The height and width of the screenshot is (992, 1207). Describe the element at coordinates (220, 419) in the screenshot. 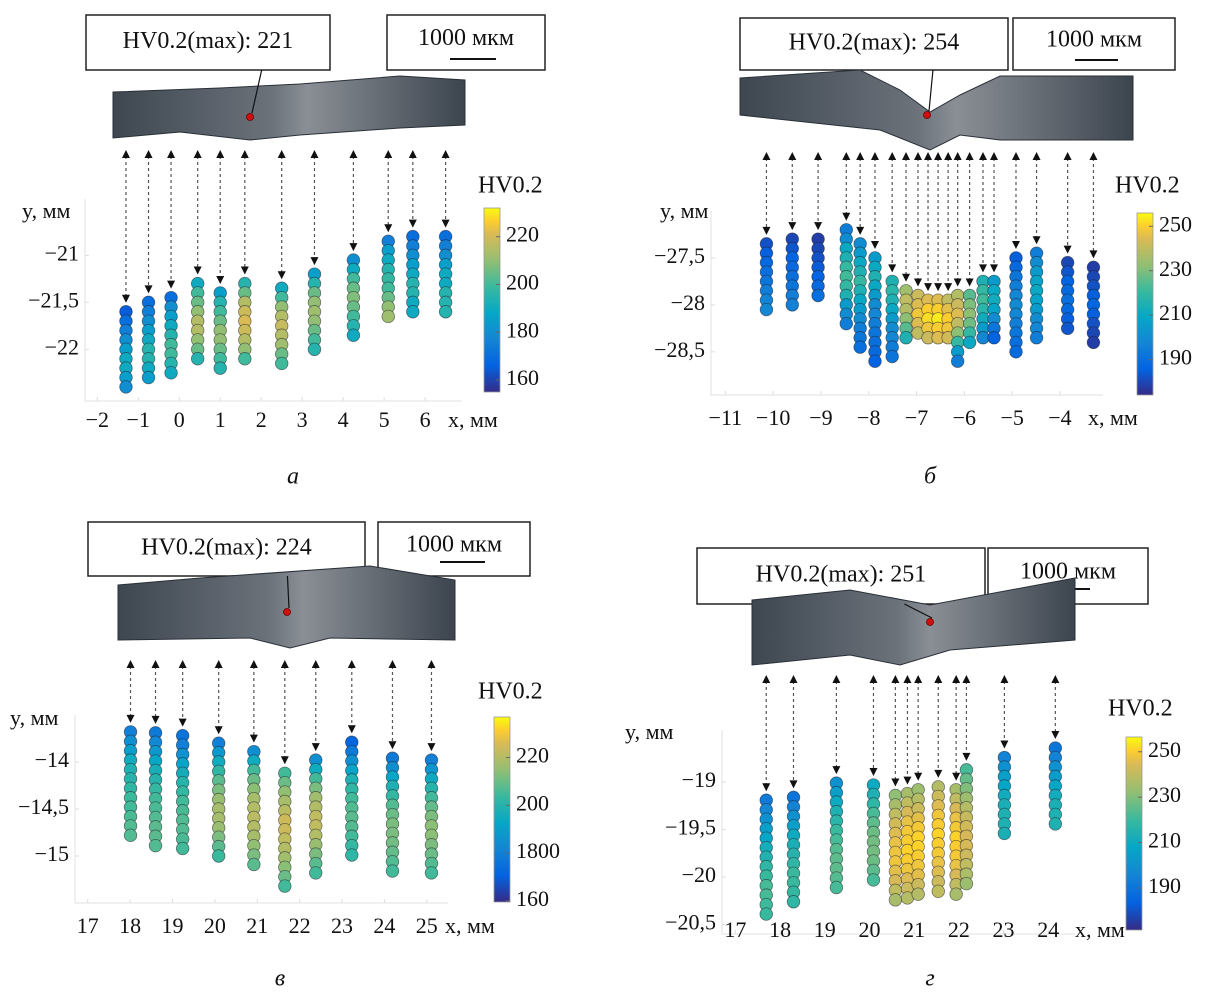

I see `x-tick-label: 1` at that location.